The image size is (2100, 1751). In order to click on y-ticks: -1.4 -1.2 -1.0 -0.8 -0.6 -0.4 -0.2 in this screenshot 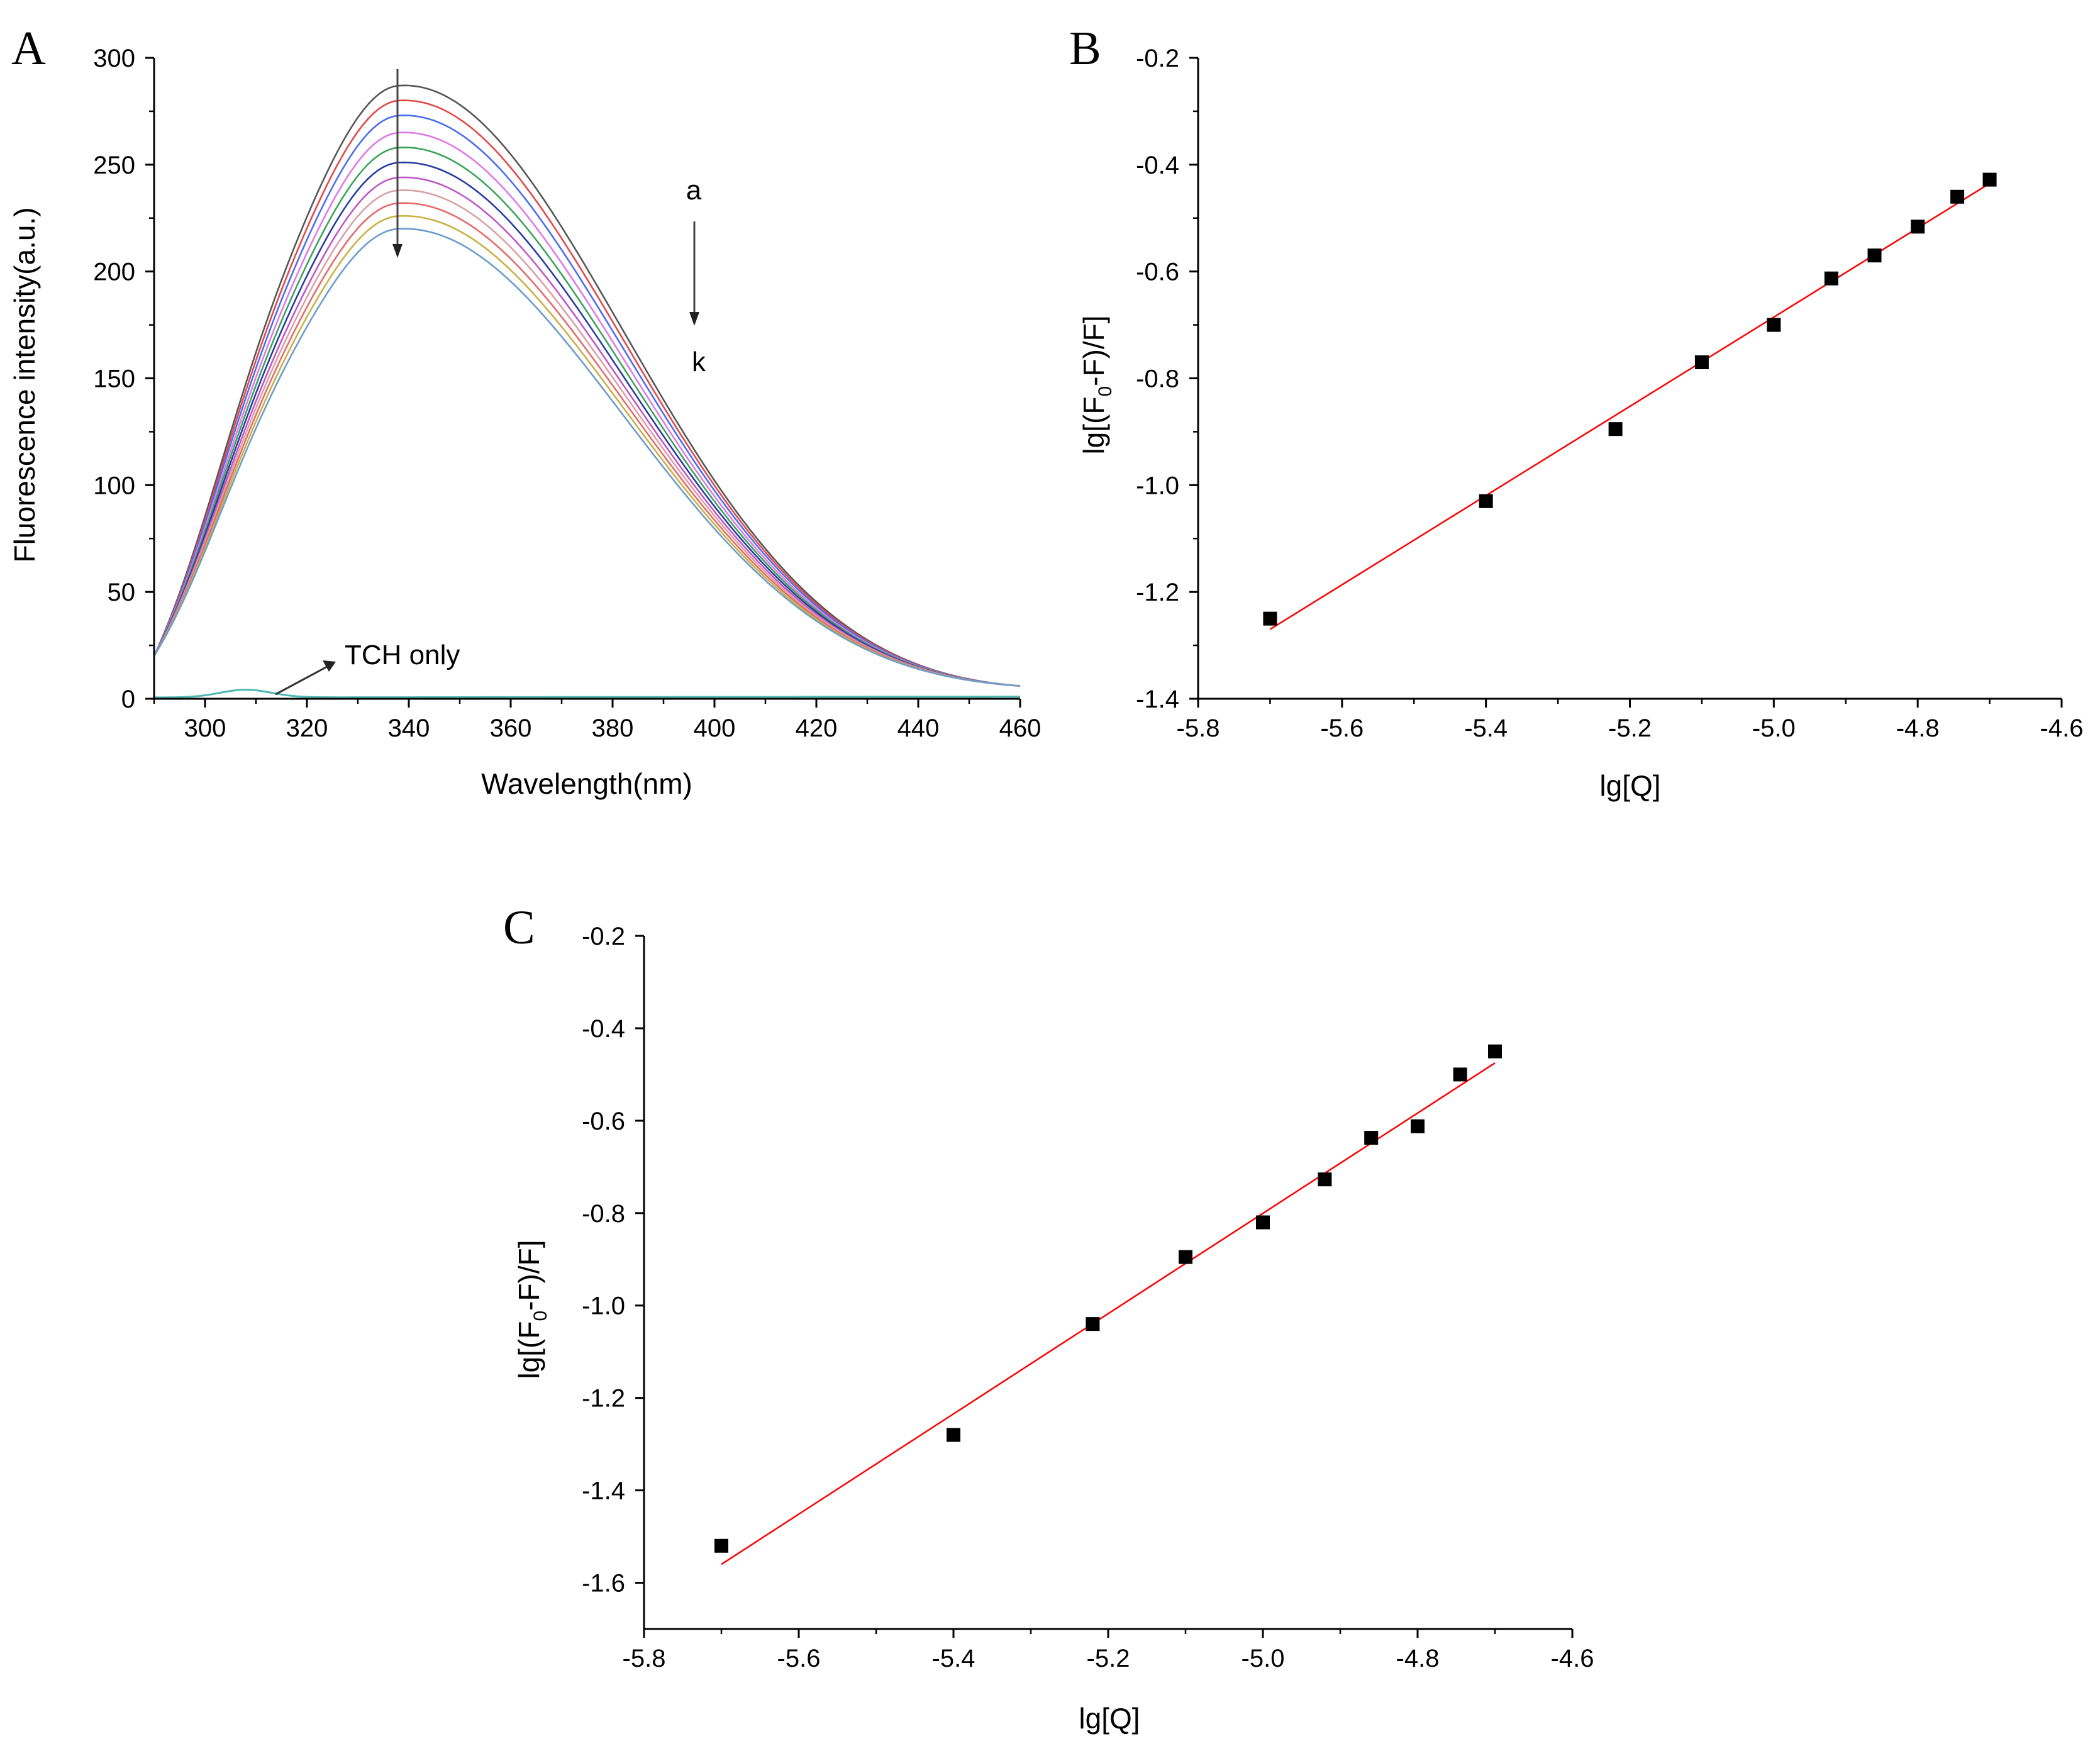, I will do `click(1167, 379)`.